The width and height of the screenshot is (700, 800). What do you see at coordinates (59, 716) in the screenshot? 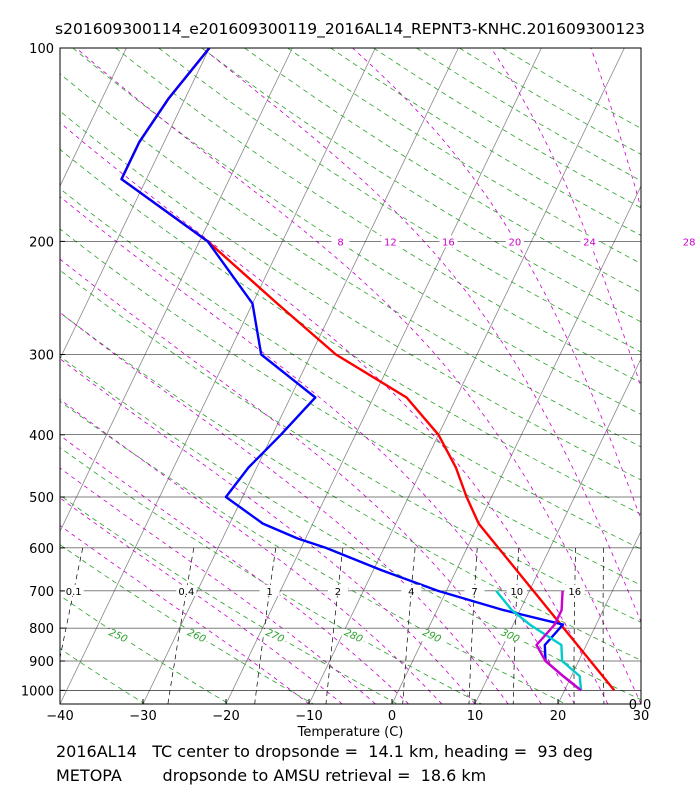
I see `x-tick-label: −40` at bounding box center [59, 716].